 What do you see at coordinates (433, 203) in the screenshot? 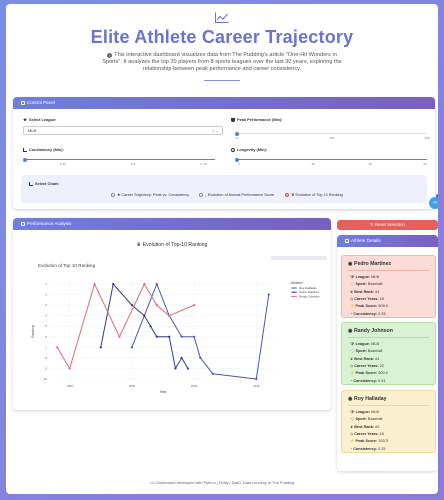
I see `scroll-fab-button: ‹›` at bounding box center [433, 203].